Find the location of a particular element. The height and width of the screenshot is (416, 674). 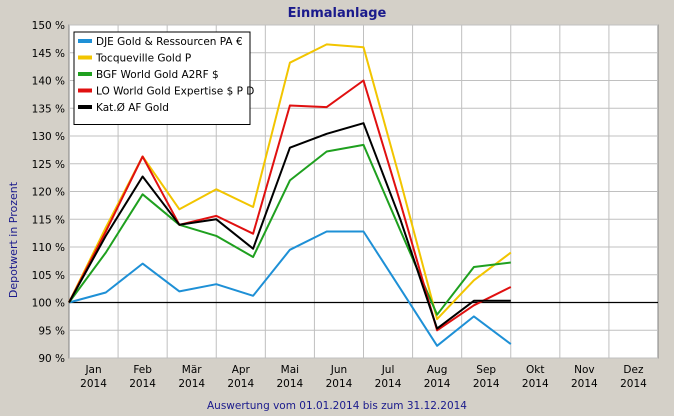

x-tick-label-month: Apr is located at coordinates (241, 370).